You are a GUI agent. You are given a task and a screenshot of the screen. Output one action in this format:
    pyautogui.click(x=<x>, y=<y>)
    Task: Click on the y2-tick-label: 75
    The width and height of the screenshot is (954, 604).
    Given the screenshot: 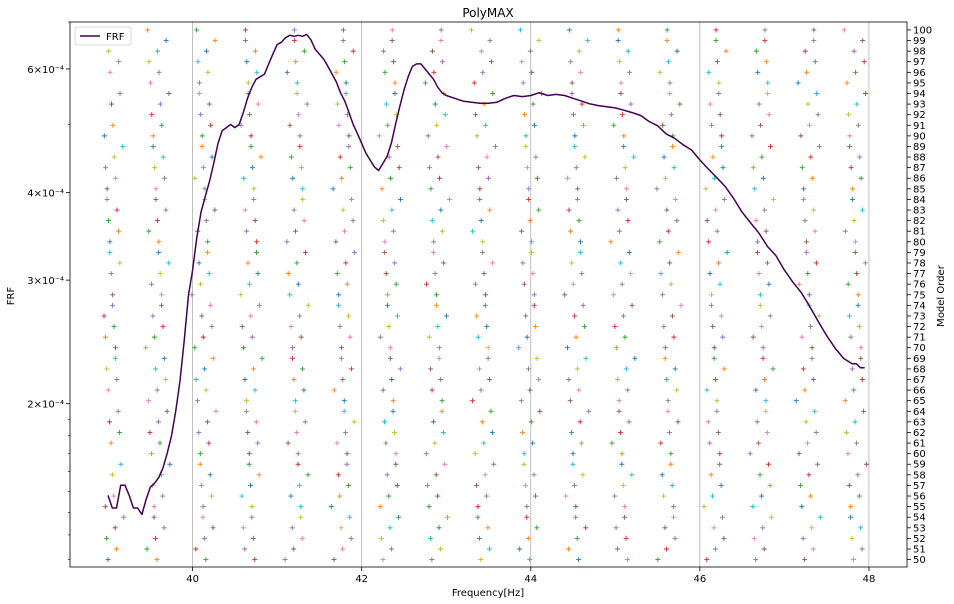 What is the action you would take?
    pyautogui.click(x=919, y=295)
    